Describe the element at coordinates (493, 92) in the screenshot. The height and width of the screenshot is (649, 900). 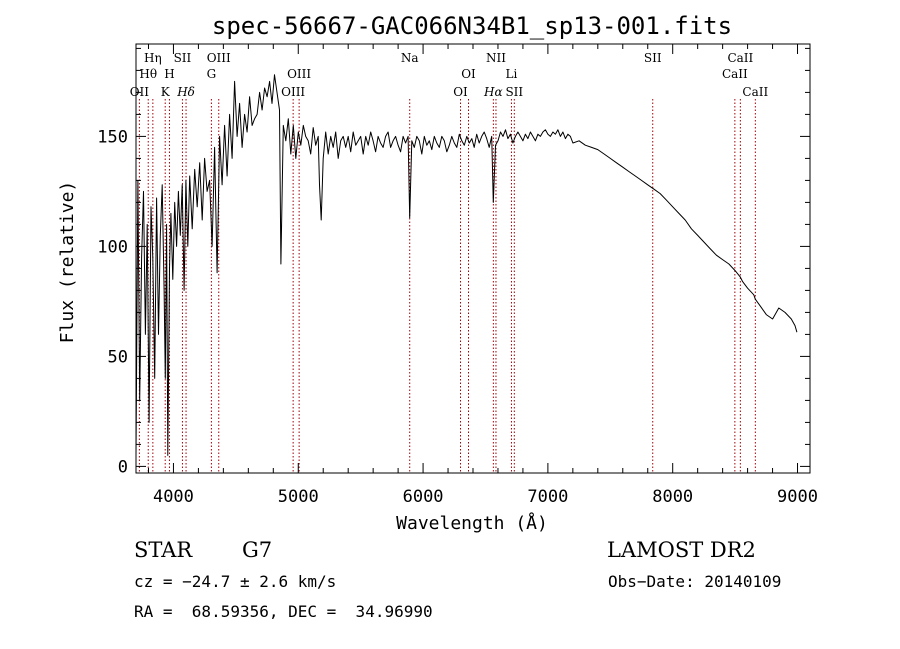
I see `line-marker-label-15: Hα` at that location.